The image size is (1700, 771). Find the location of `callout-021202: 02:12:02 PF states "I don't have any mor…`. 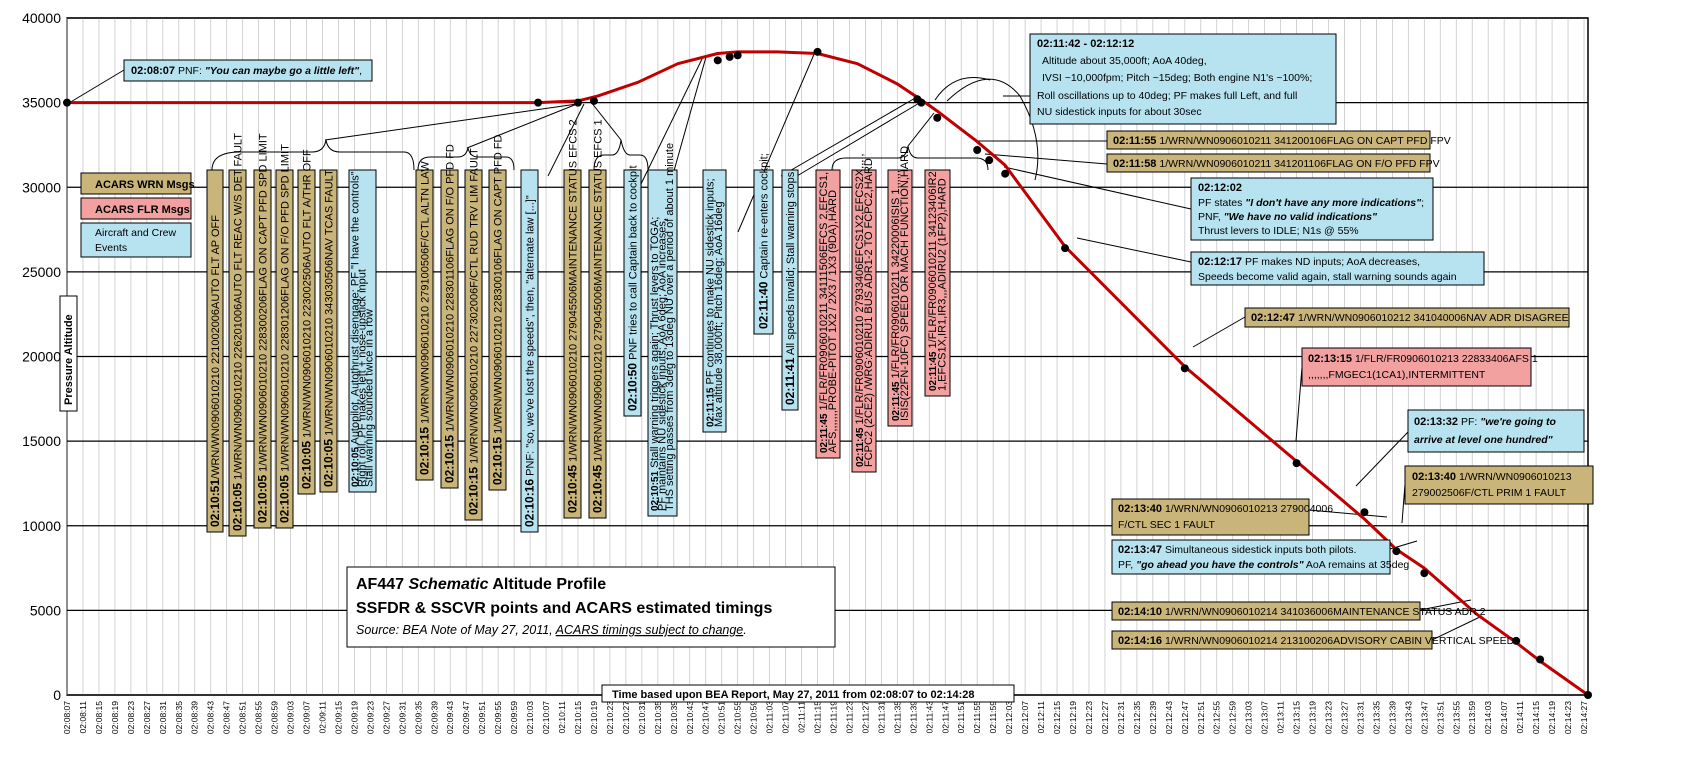

callout-021202: 02:12:02 PF states "I don't have any mor… is located at coordinates (1312, 209).